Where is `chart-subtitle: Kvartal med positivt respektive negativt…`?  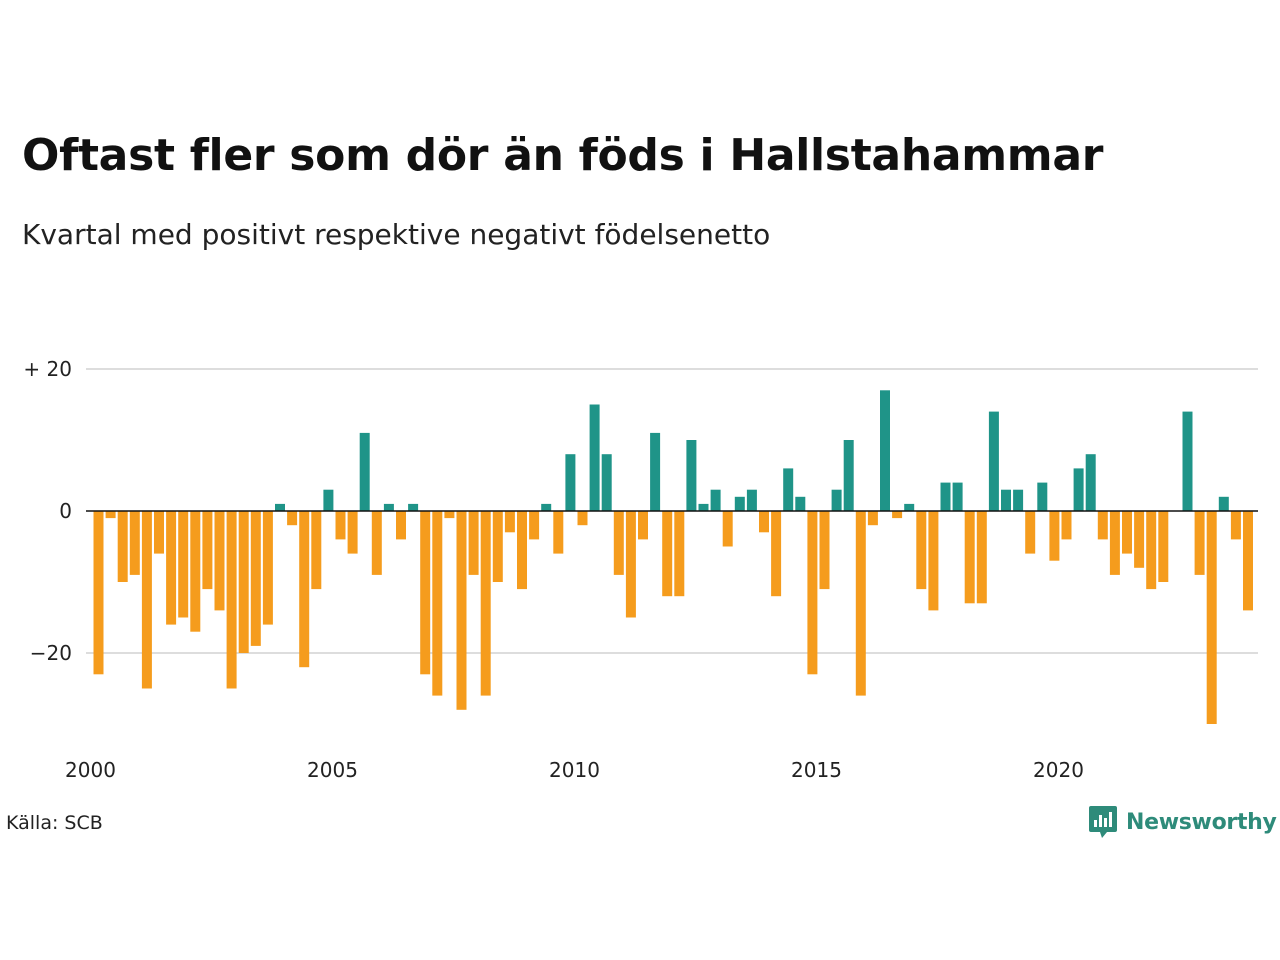
chart-subtitle: Kvartal med positivt respektive negativt… is located at coordinates (396, 234).